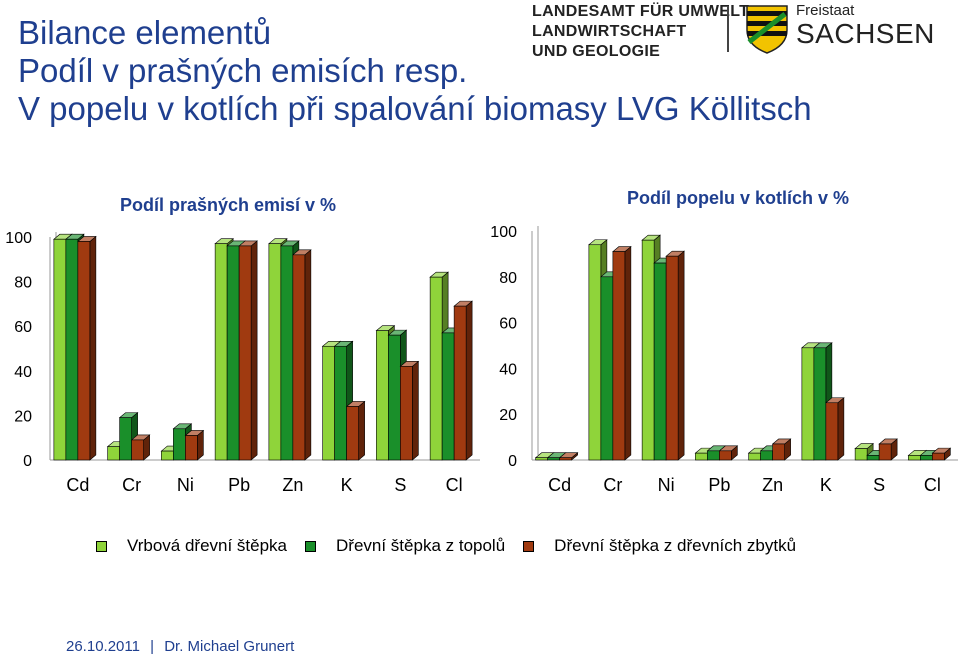 This screenshot has width=960, height=658. I want to click on legend-item-1: Vrbová dřevní štěpka, so click(191, 546).